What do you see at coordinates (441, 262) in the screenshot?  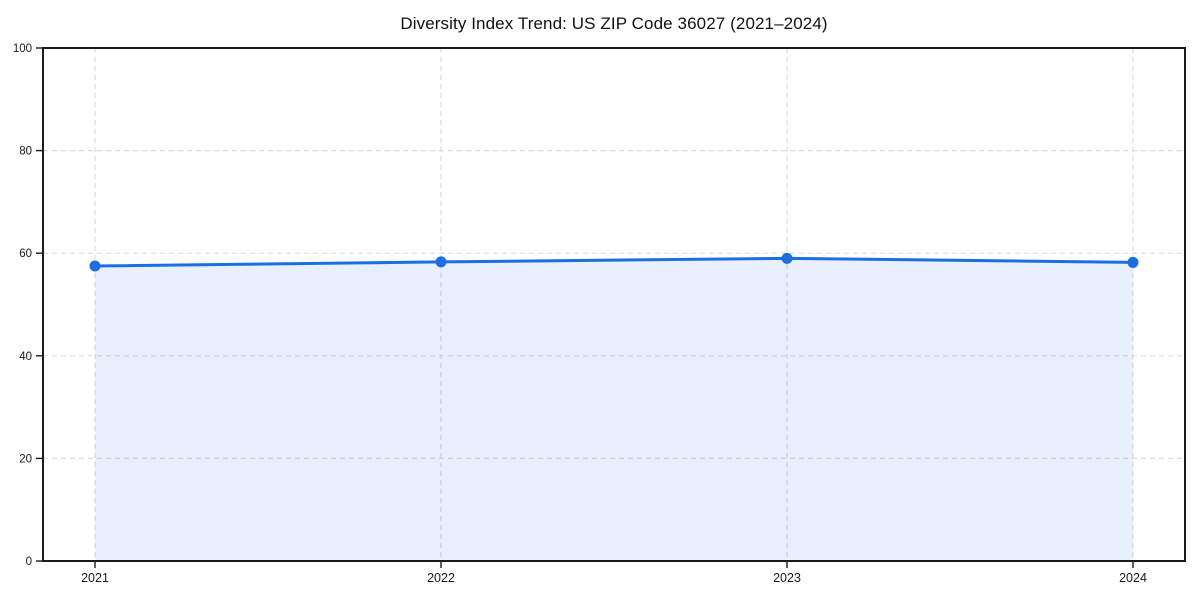 I see `data-point-2022` at bounding box center [441, 262].